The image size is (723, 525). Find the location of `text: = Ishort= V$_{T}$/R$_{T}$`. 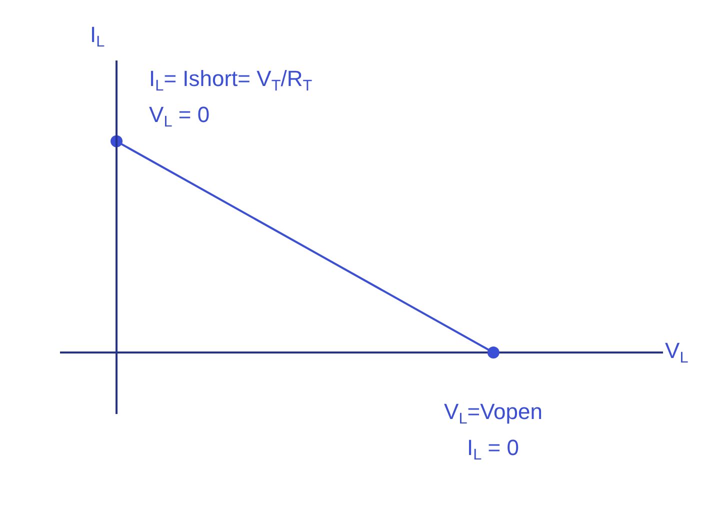

text: = Ishort= V$_{T}$/R$_{T}$ is located at coordinates (238, 80).